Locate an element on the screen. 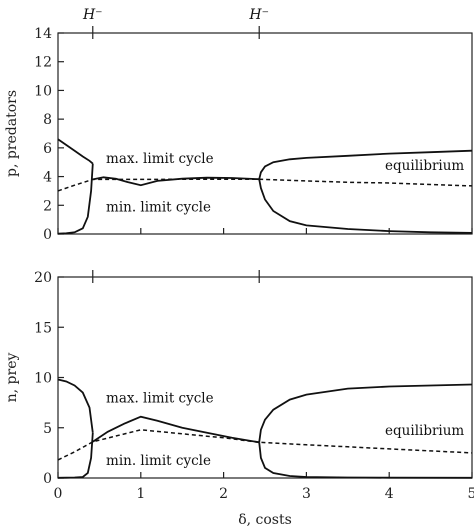 The width and height of the screenshot is (474, 532). y-tick-label: 15 is located at coordinates (43, 328).